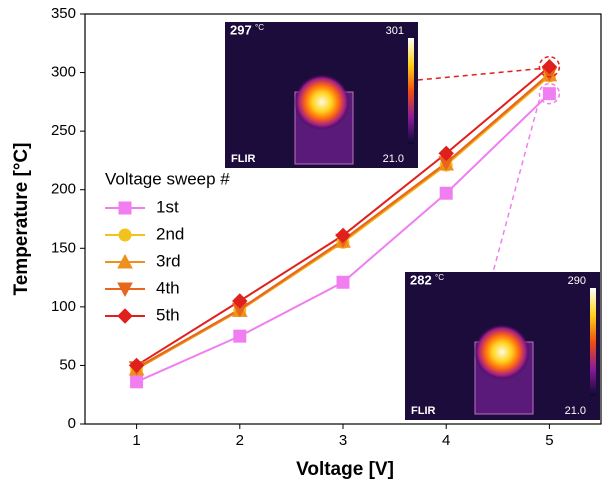  What do you see at coordinates (168, 287) in the screenshot?
I see `legend-label: 4th` at bounding box center [168, 287].